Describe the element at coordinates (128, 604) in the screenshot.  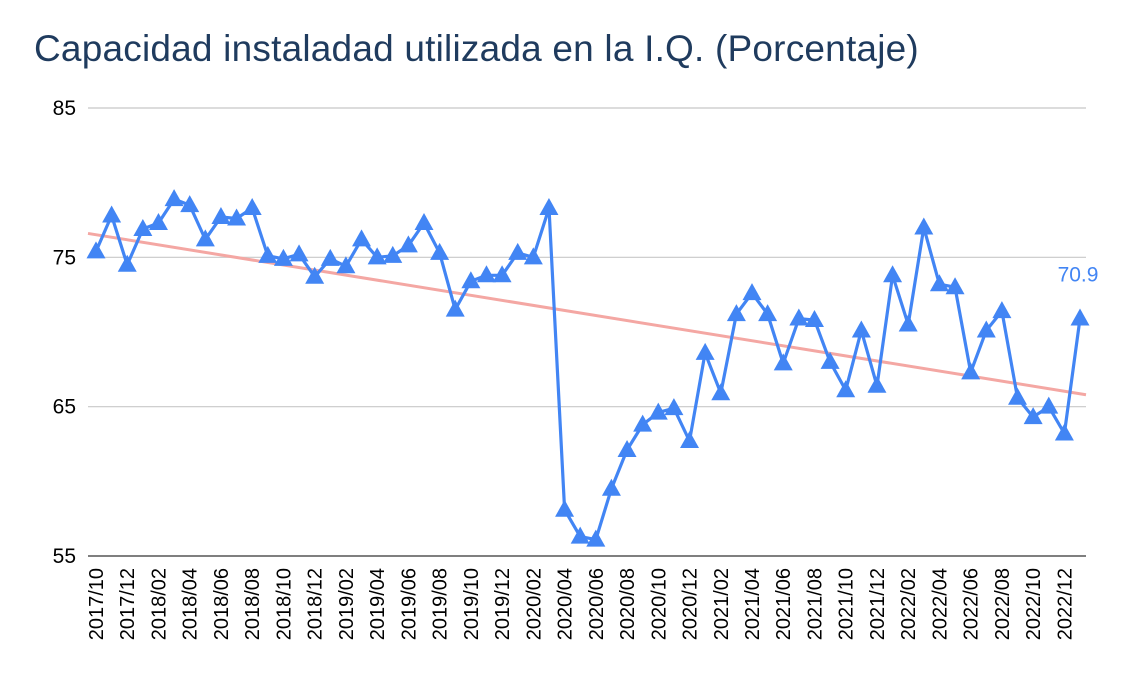
I see `x-tick-label: 2017/12` at that location.